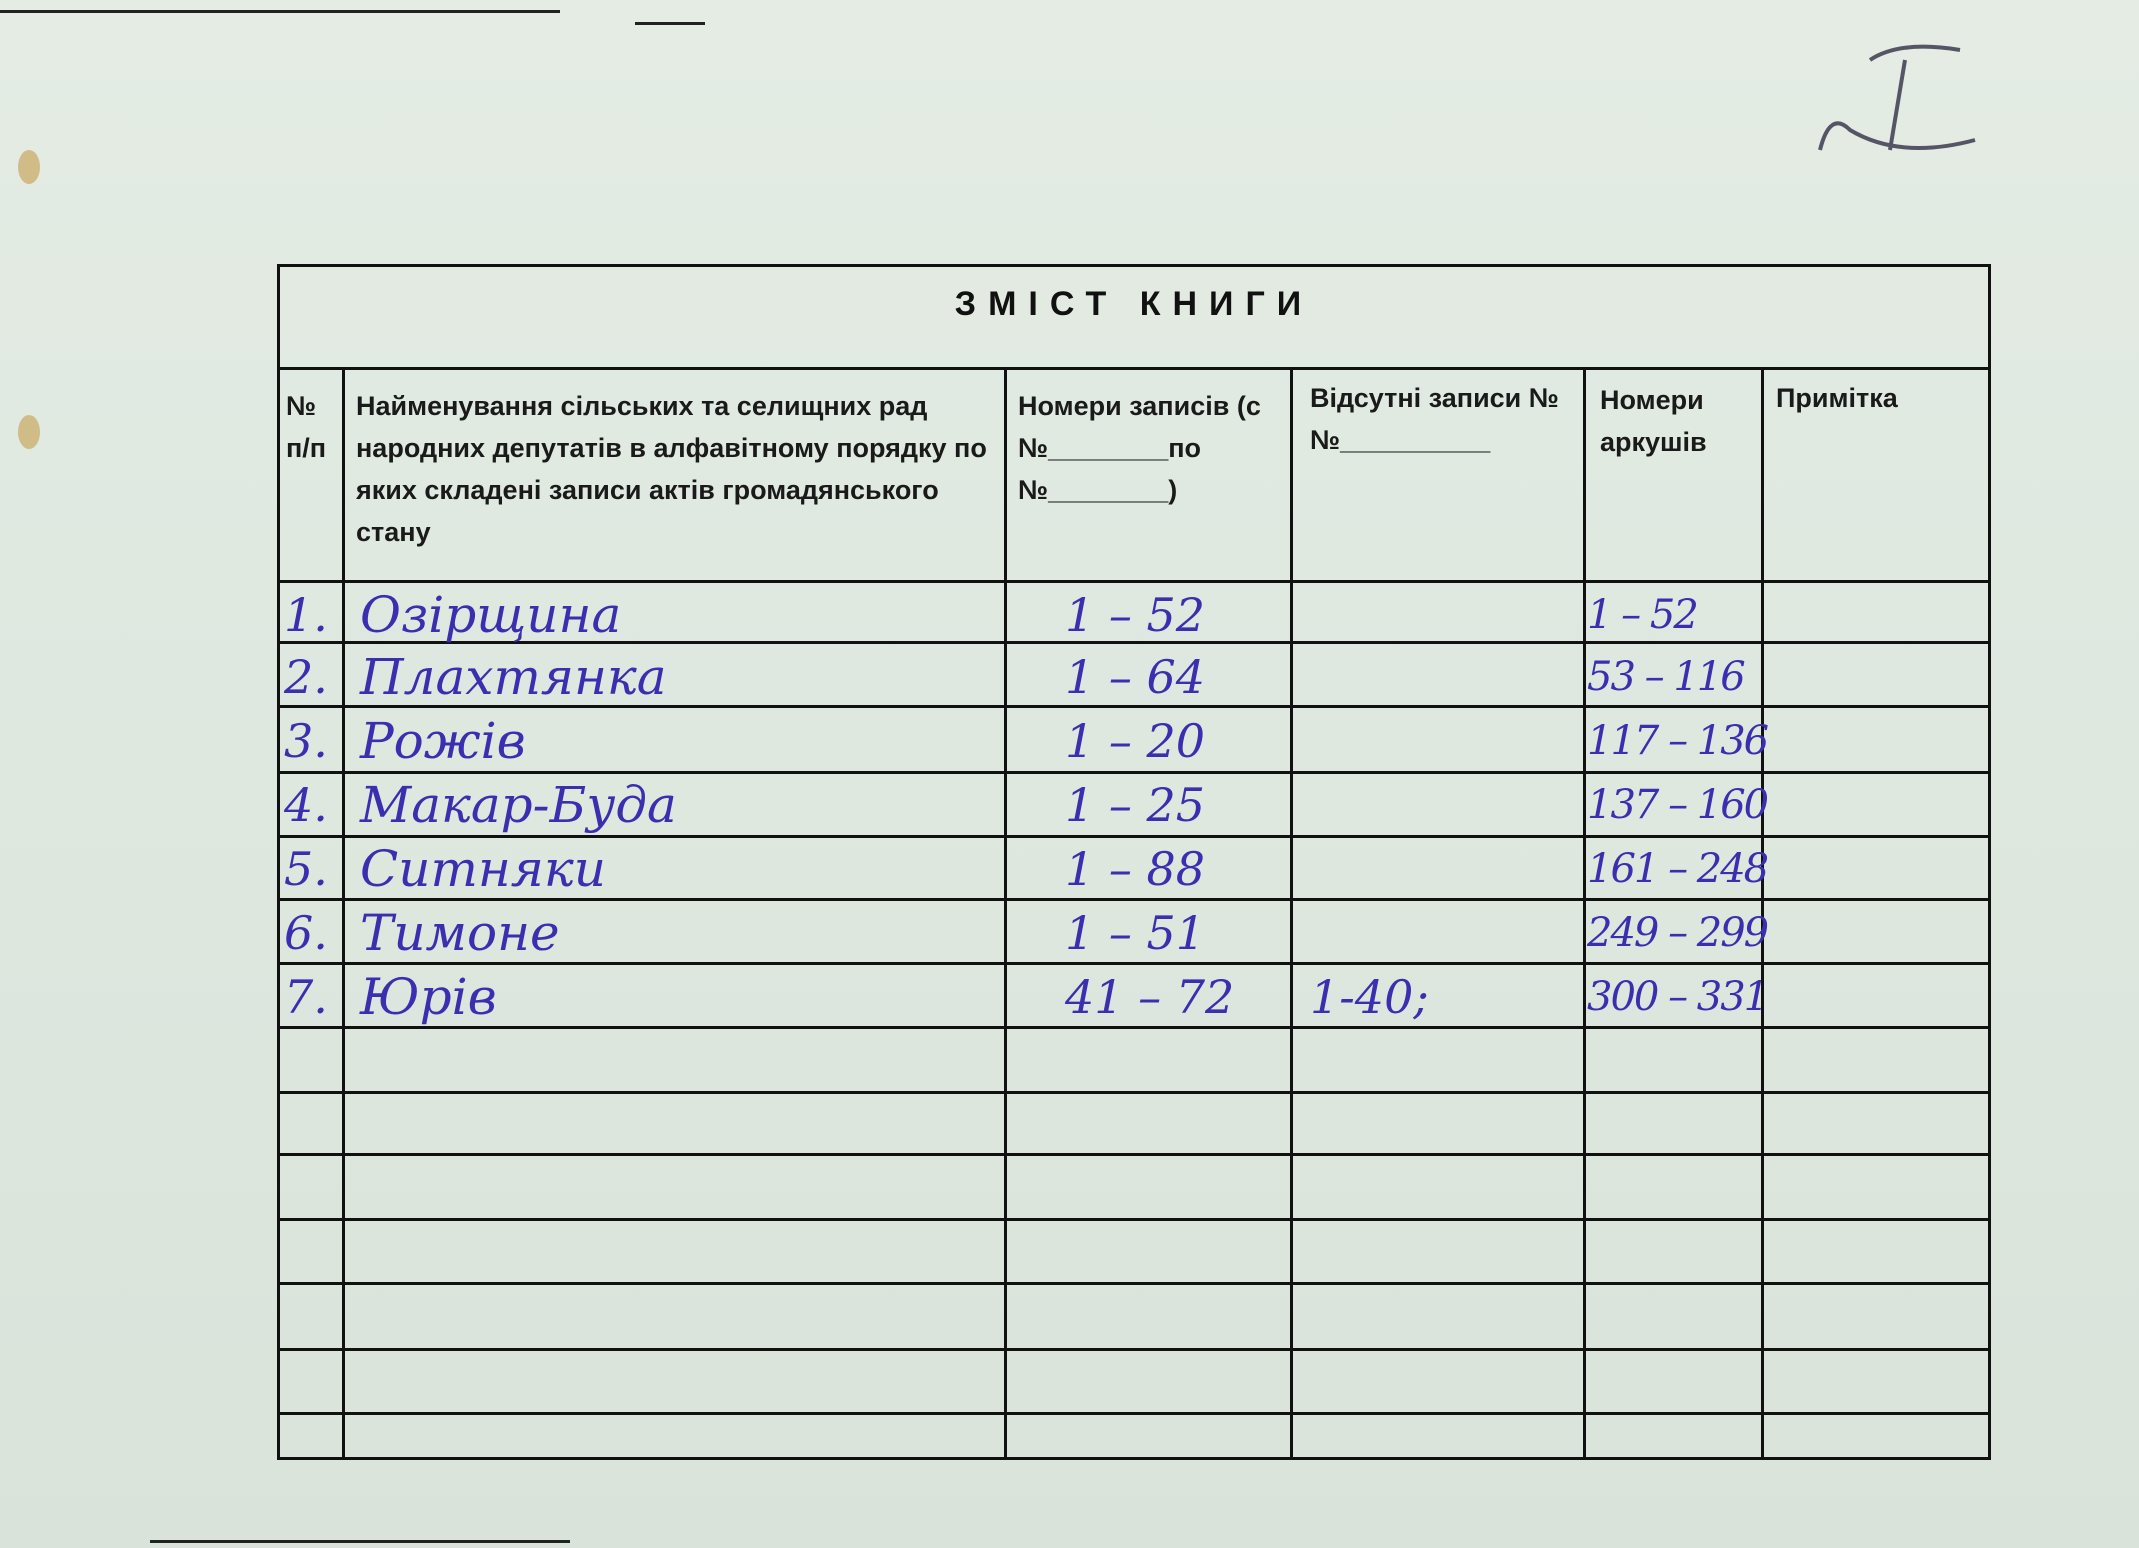 This screenshot has height=1548, width=2139. I want to click on row-number: 2., so click(306, 677).